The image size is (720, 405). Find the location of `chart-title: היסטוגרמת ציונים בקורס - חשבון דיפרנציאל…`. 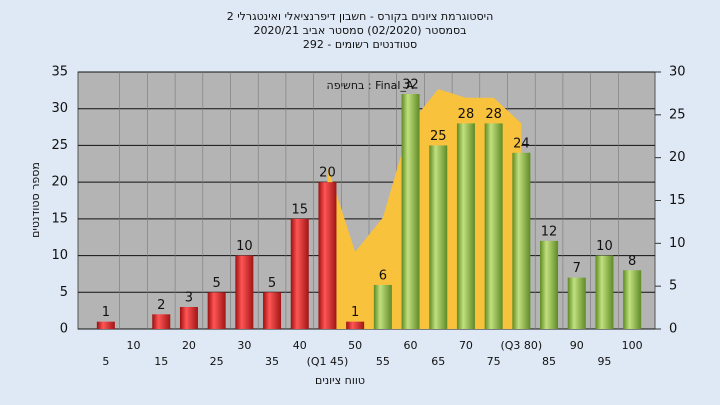

chart-title: היסטוגרמת ציונים בקורס - חשבון דיפרנציאל… is located at coordinates (360, 16).